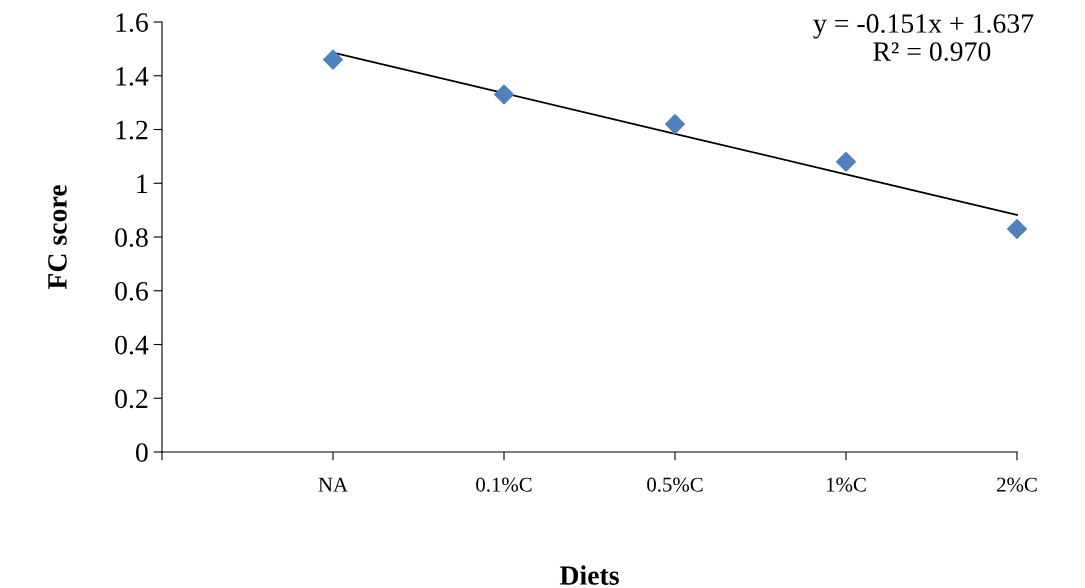 This screenshot has height=588, width=1085. Describe the element at coordinates (1017, 484) in the screenshot. I see `x-tick-label: 2%C` at that location.